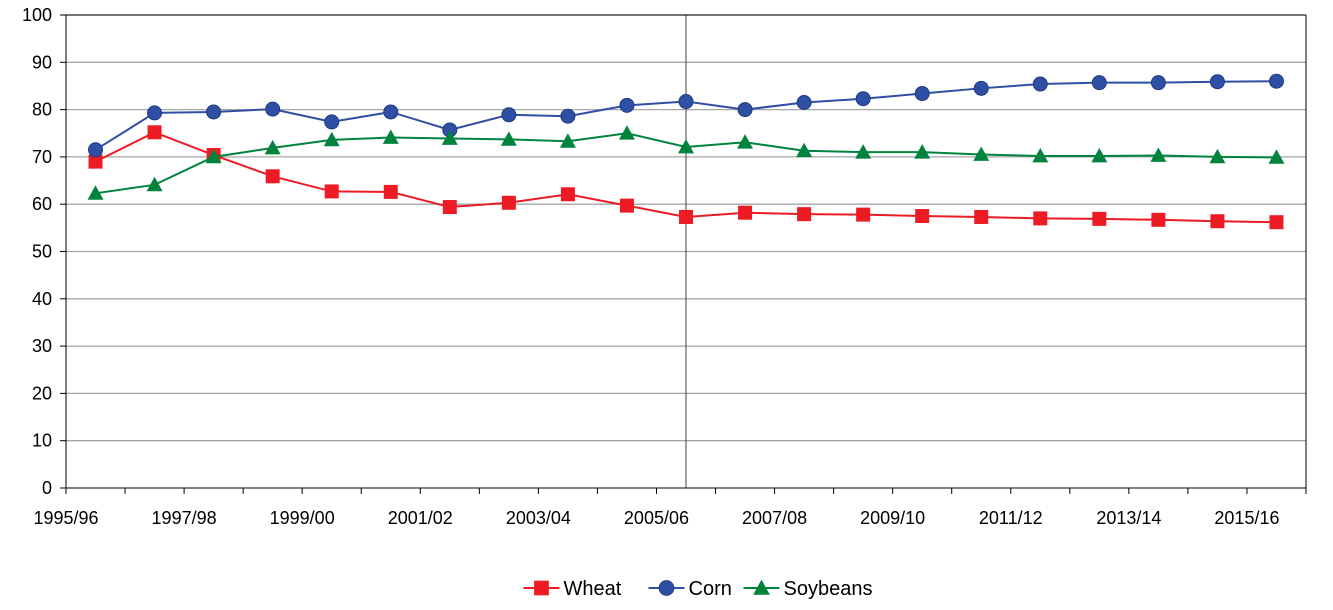 This screenshot has height=610, width=1333. What do you see at coordinates (593, 589) in the screenshot?
I see `legend-label-wheat: Wheat` at bounding box center [593, 589].